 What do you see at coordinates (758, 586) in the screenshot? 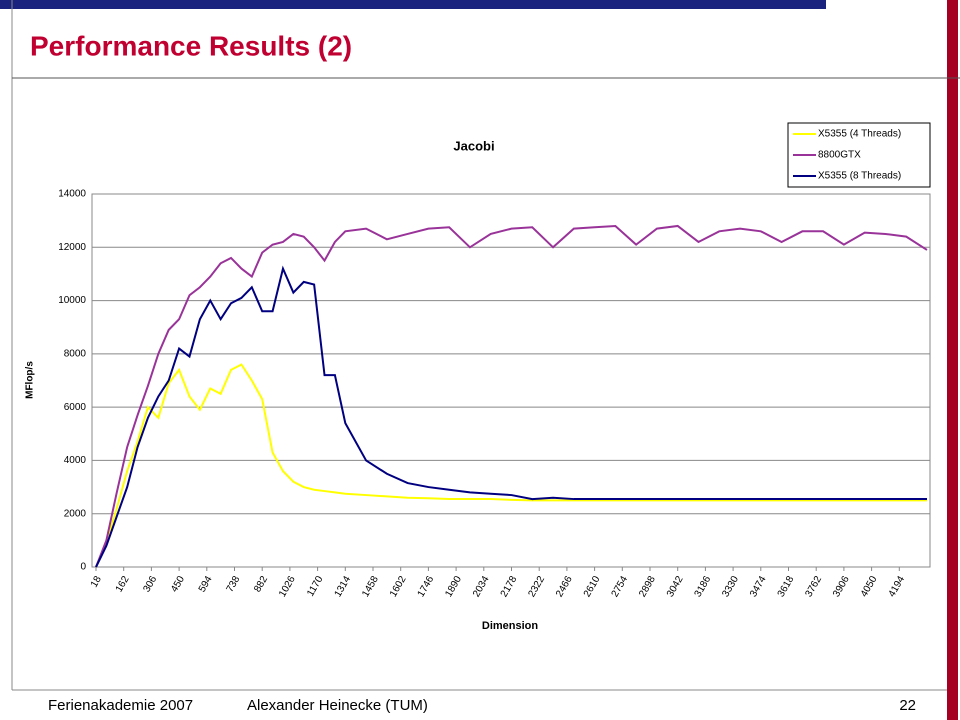
I see `x-tick-label: 3474` at bounding box center [758, 586].